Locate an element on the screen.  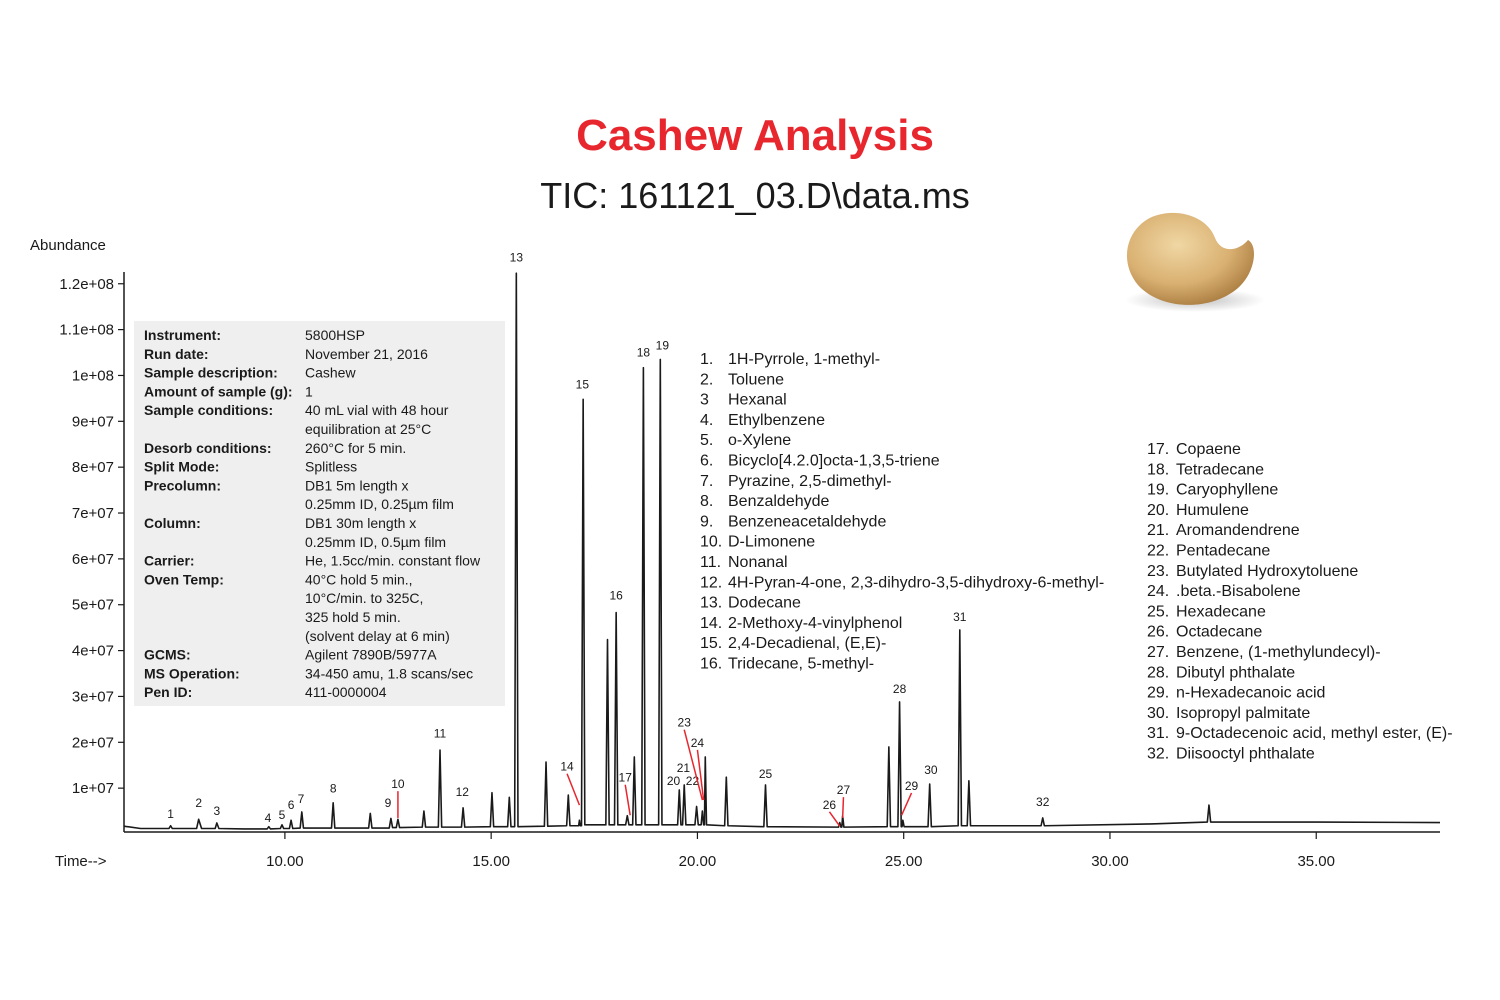
y-tick-label: 4e+07 is located at coordinates (93, 651).